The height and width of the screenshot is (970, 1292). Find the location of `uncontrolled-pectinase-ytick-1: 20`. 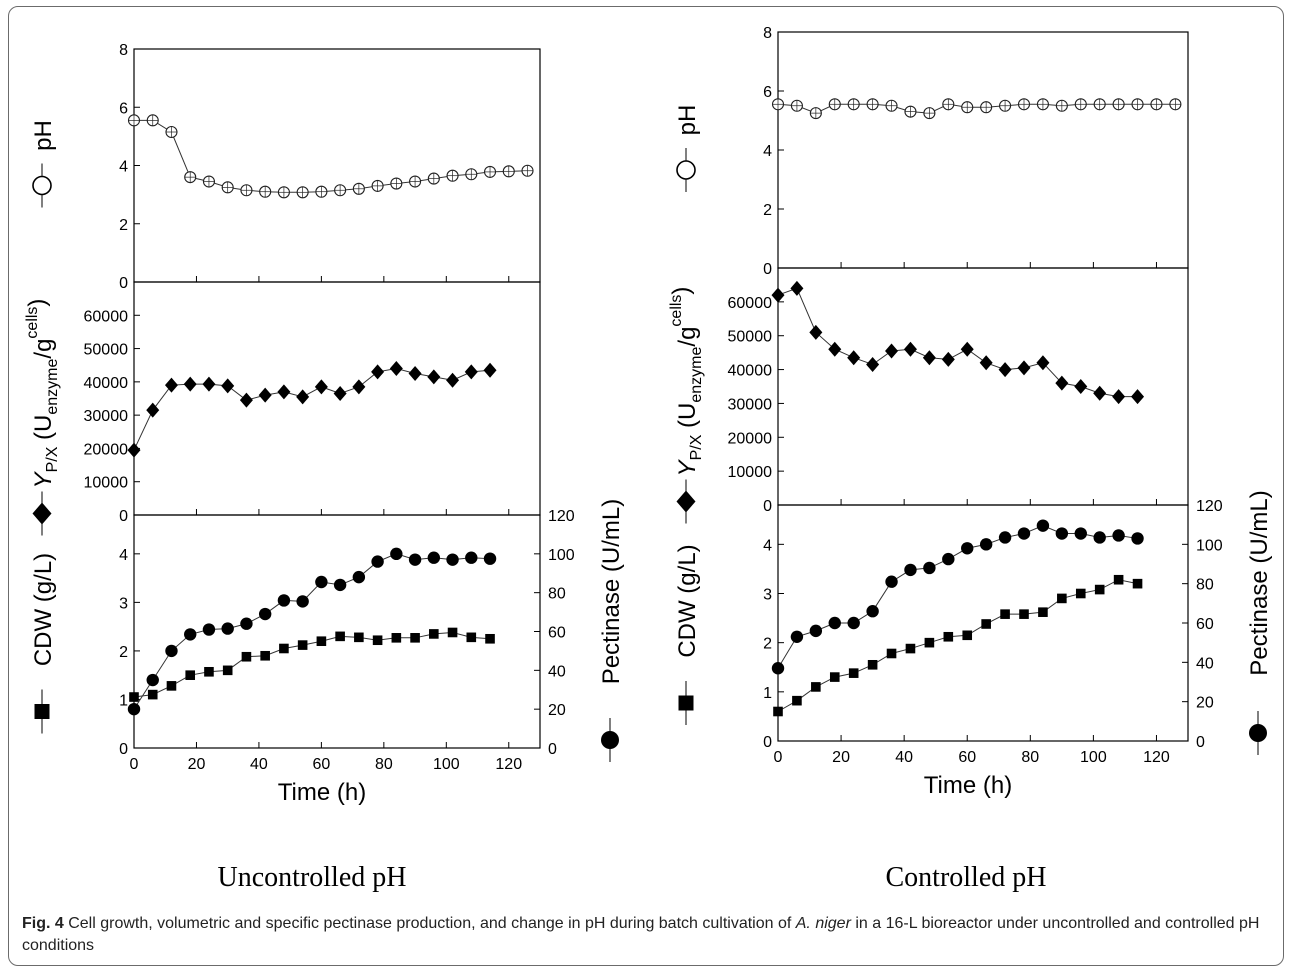

uncontrolled-pectinase-ytick-1: 20 is located at coordinates (557, 710).